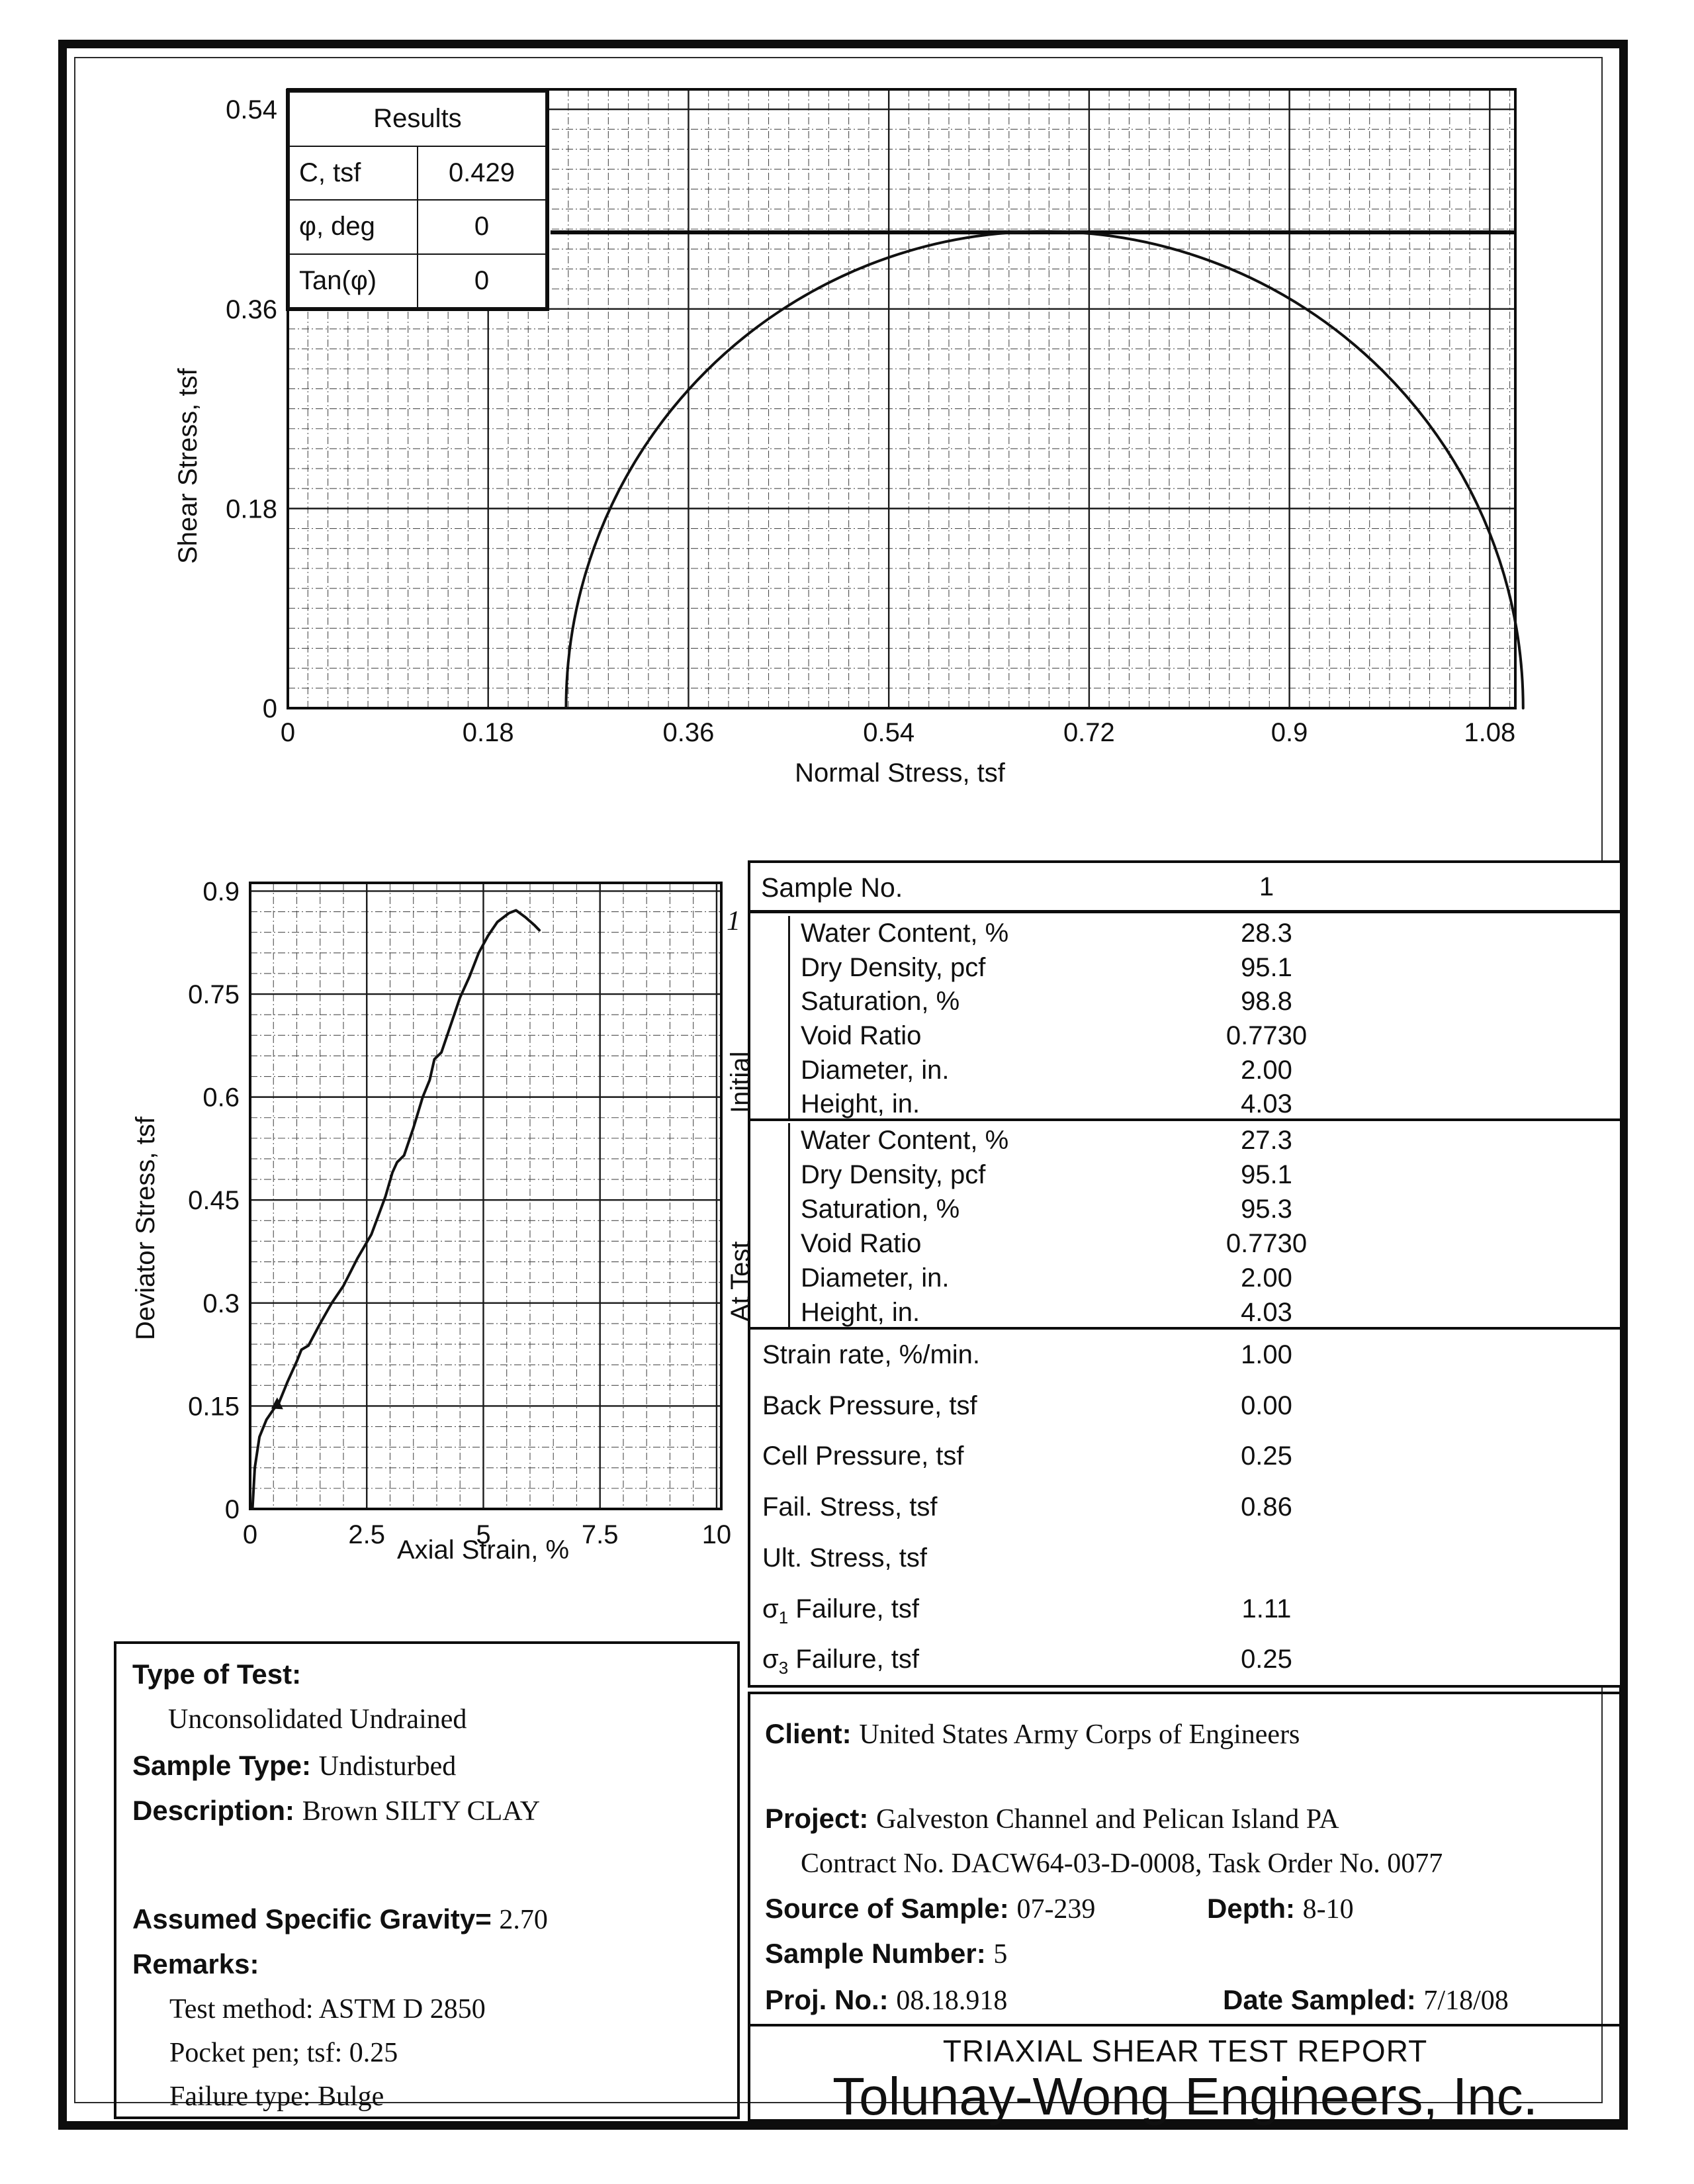  What do you see at coordinates (871, 1354) in the screenshot?
I see `property-label: Strain rate, %/min.` at bounding box center [871, 1354].